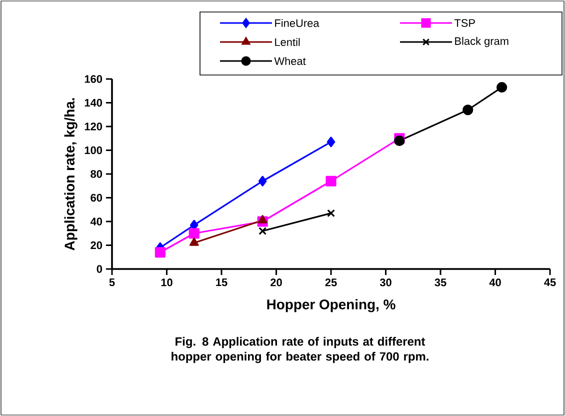  Describe the element at coordinates (287, 42) in the screenshot. I see `legend-label: Lentil` at that location.